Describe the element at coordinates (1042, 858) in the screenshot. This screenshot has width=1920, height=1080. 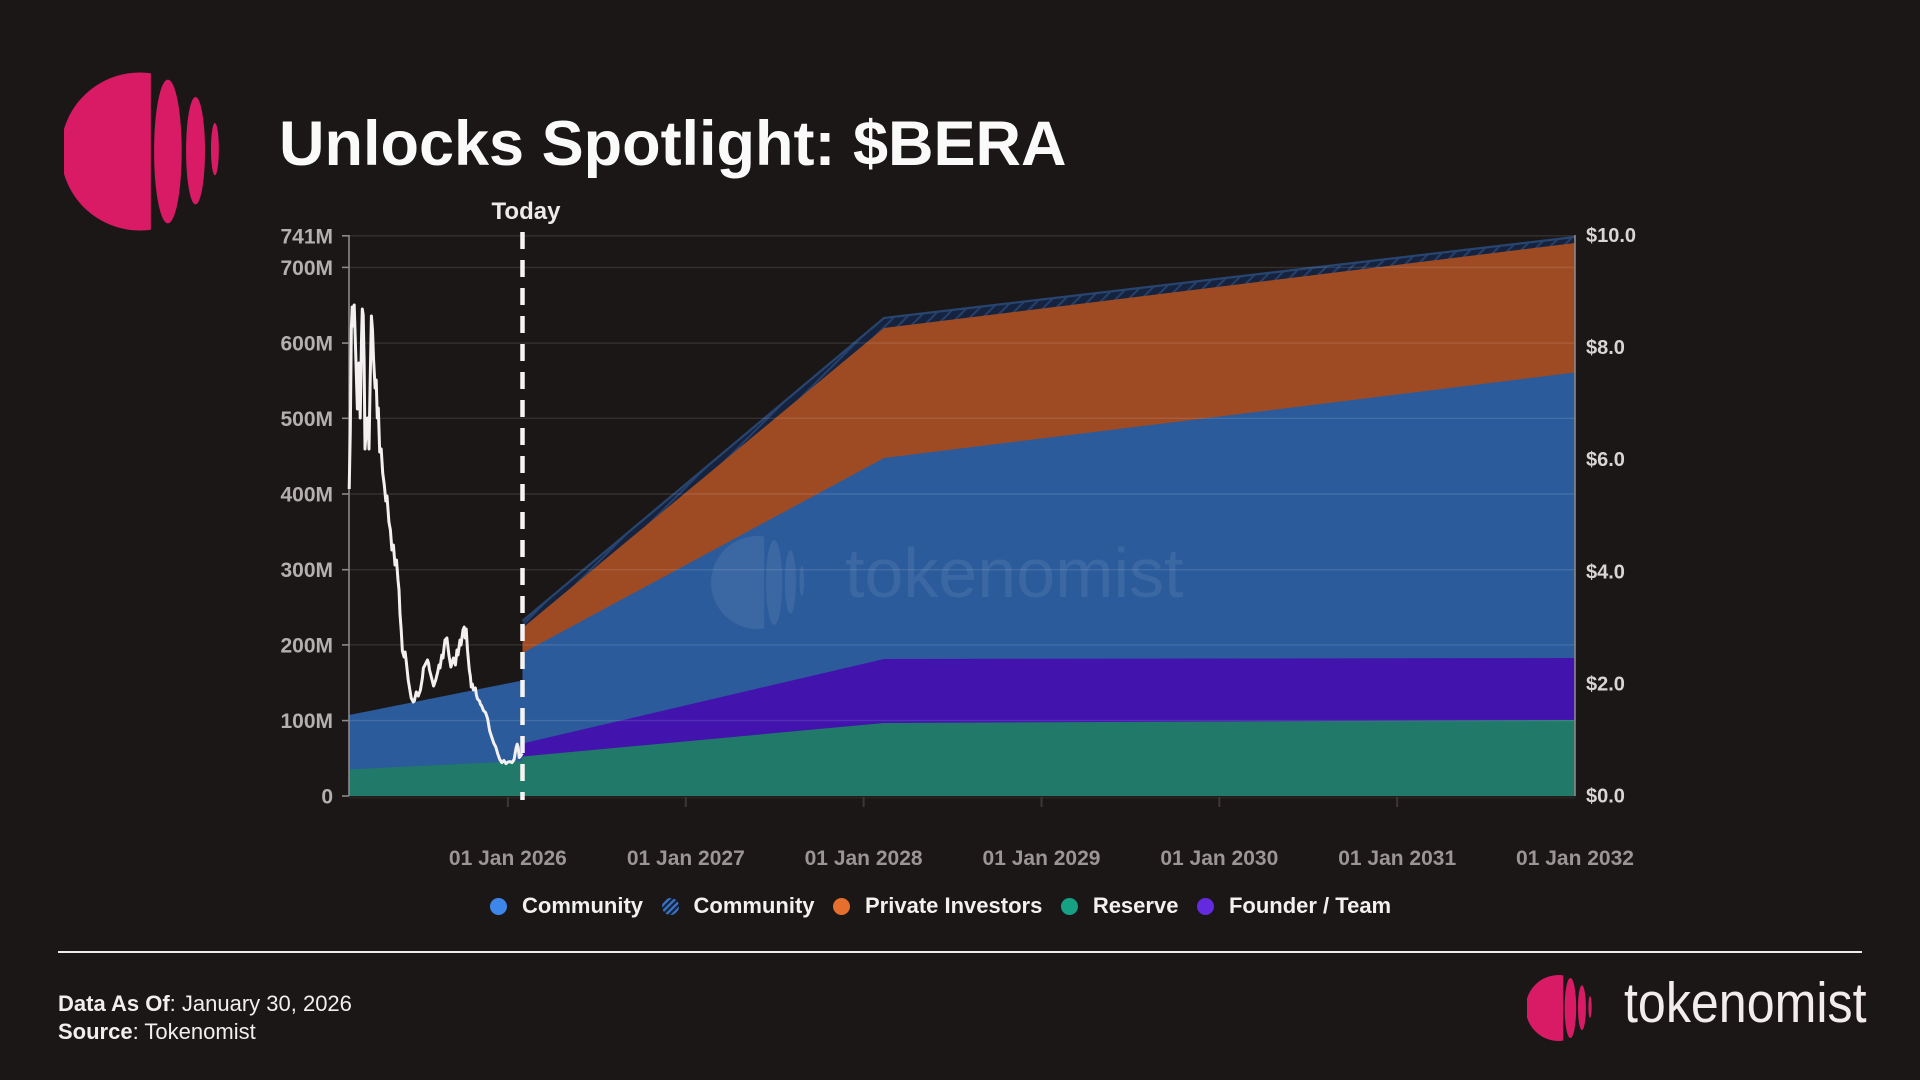
I see `svg-text: 01 Jan 2029` at that location.